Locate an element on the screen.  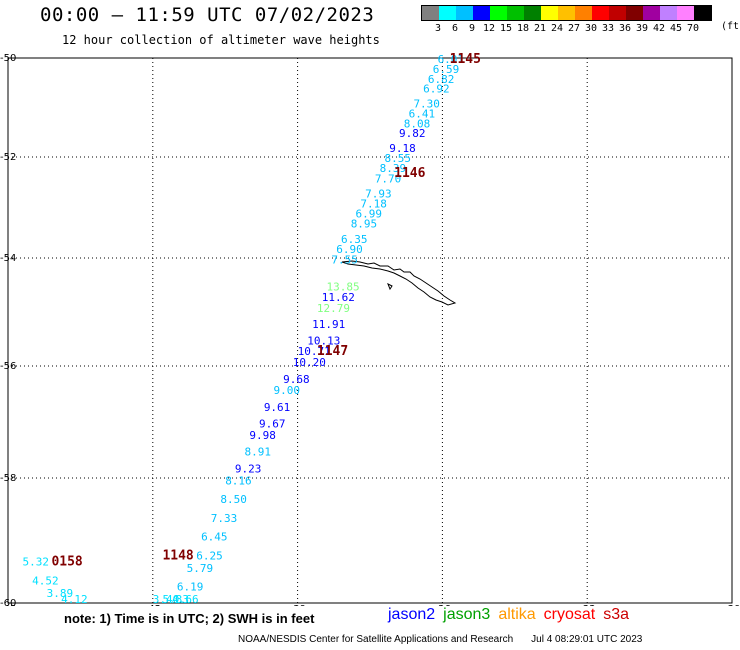
wave-reading: 10.71 is located at coordinates (314, 351).